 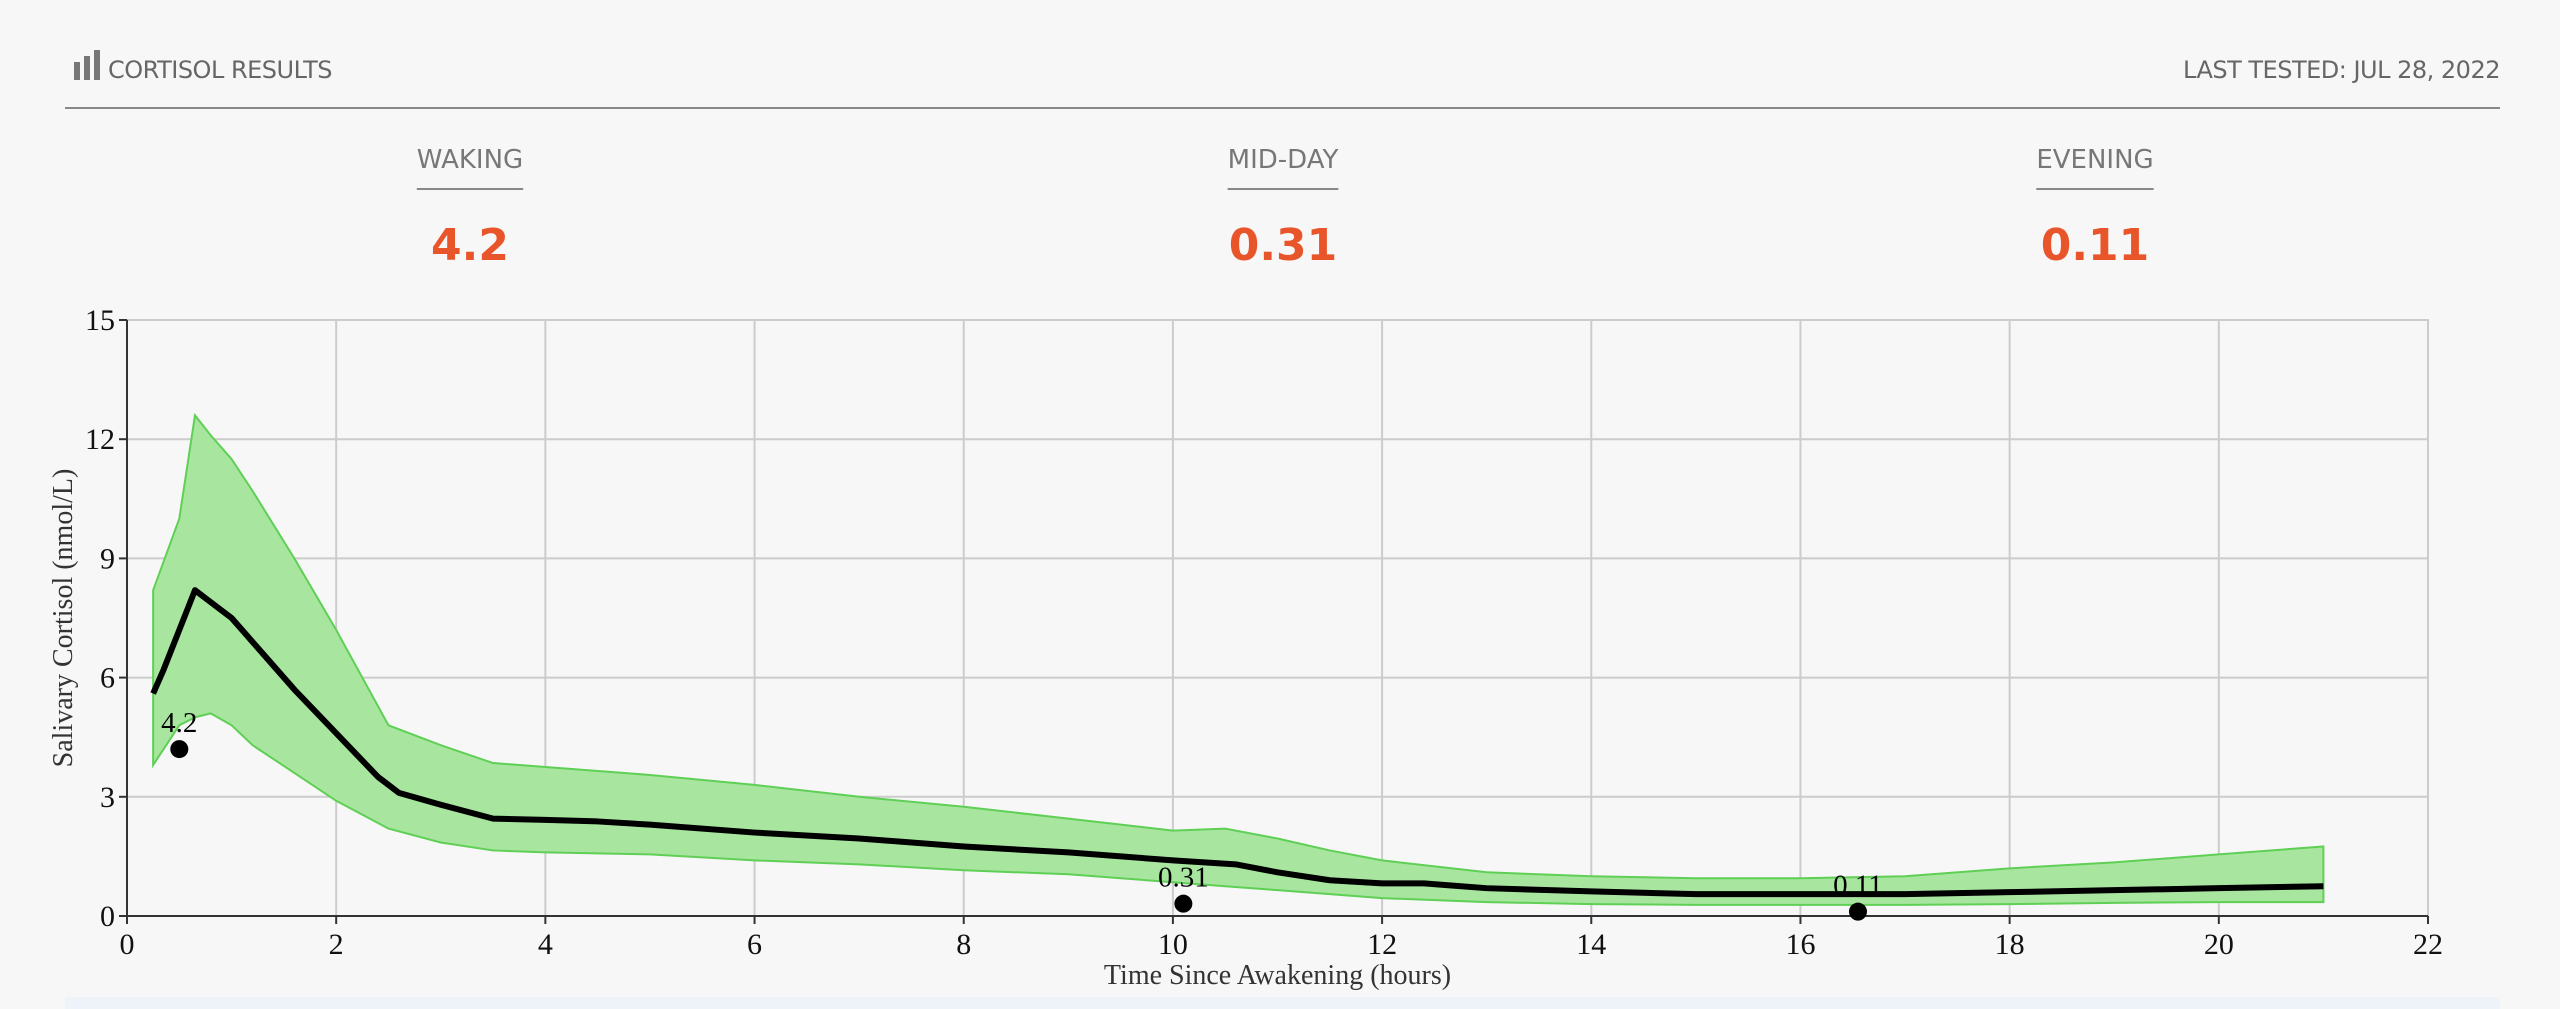 I want to click on x-axis-title: Time Since Awakening (hours), so click(x=1277, y=975).